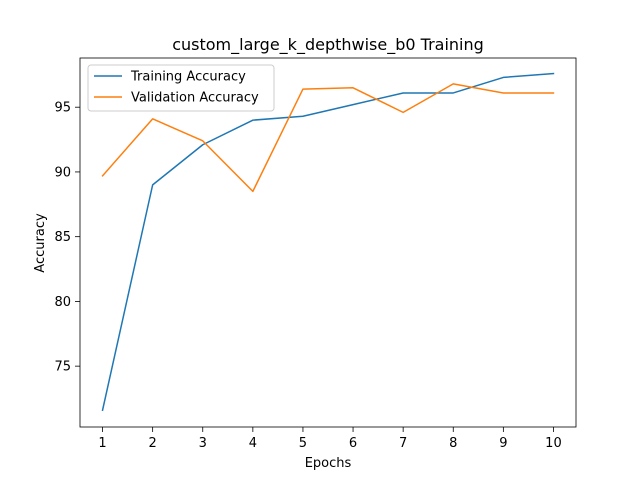 Image resolution: width=640 pixels, height=480 pixels. I want to click on y-tick-label: 95, so click(62, 108).